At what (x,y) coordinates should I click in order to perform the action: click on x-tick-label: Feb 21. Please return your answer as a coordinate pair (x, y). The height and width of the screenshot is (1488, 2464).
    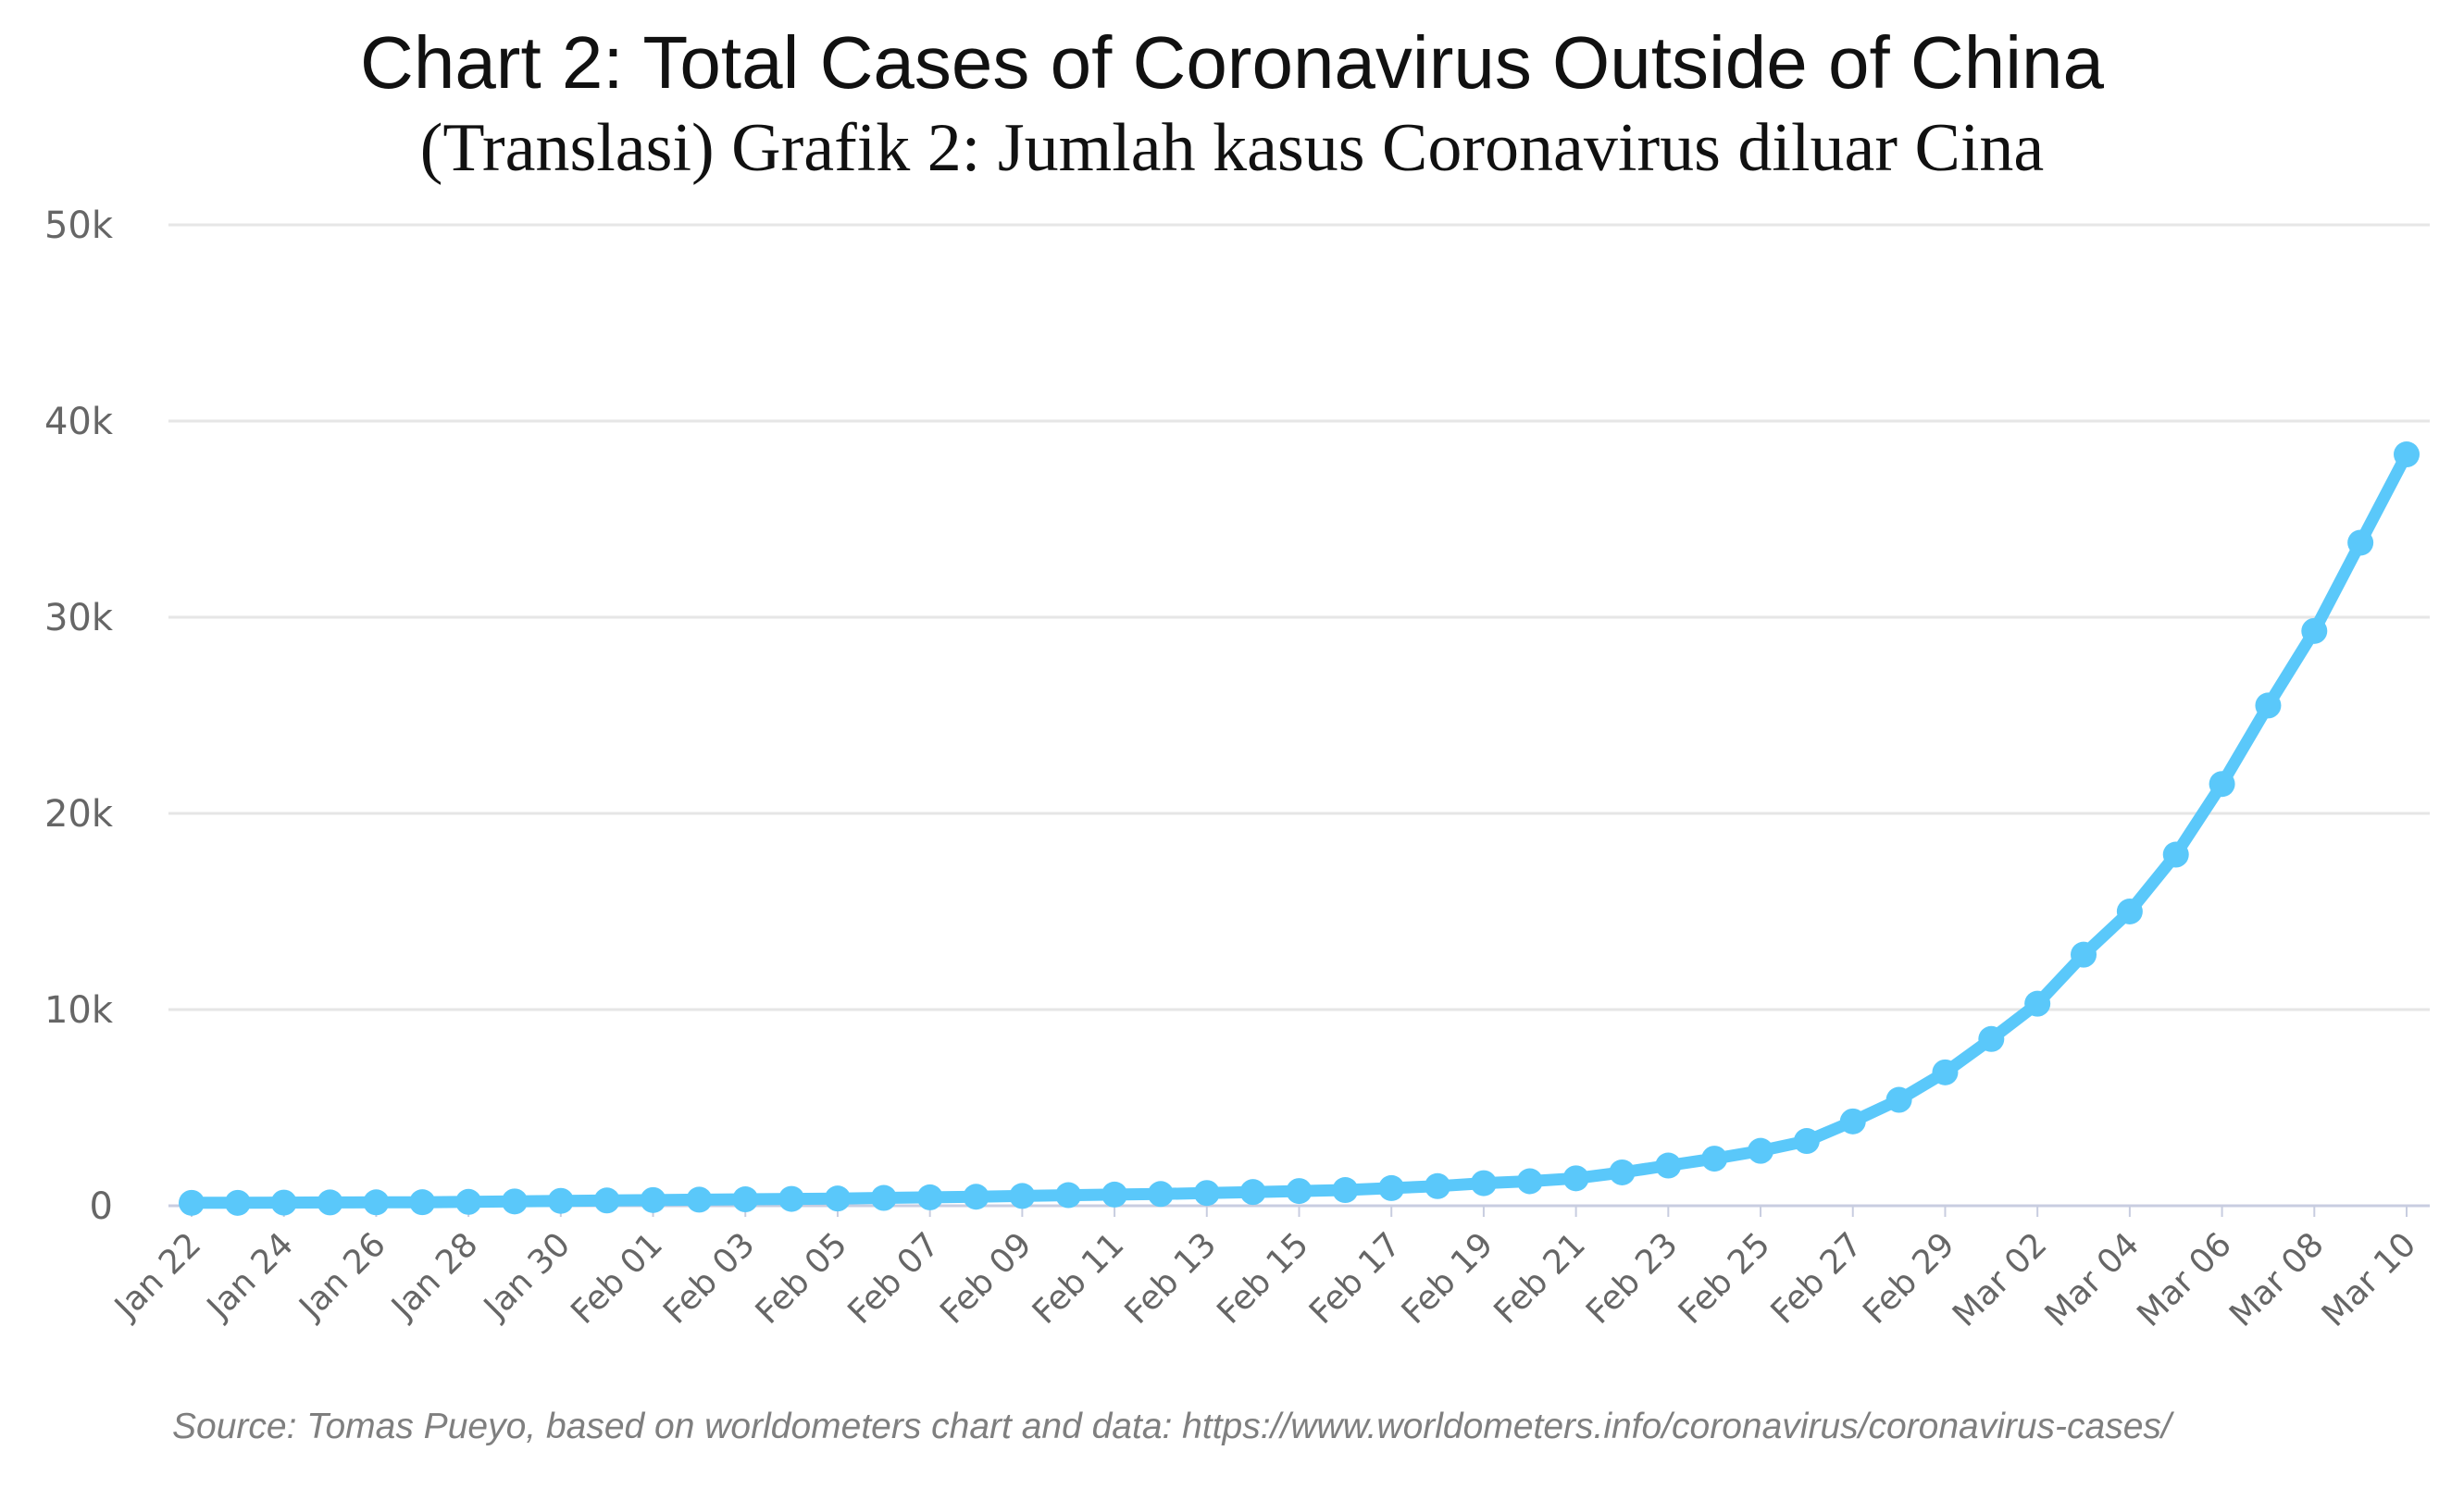
    Looking at the image, I should click on (1540, 1278).